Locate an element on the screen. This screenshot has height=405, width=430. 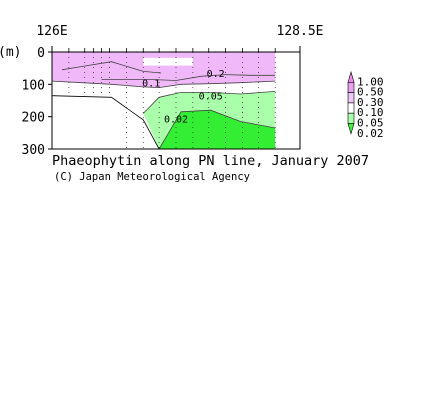
legend-label: 0.05 is located at coordinates (370, 123).